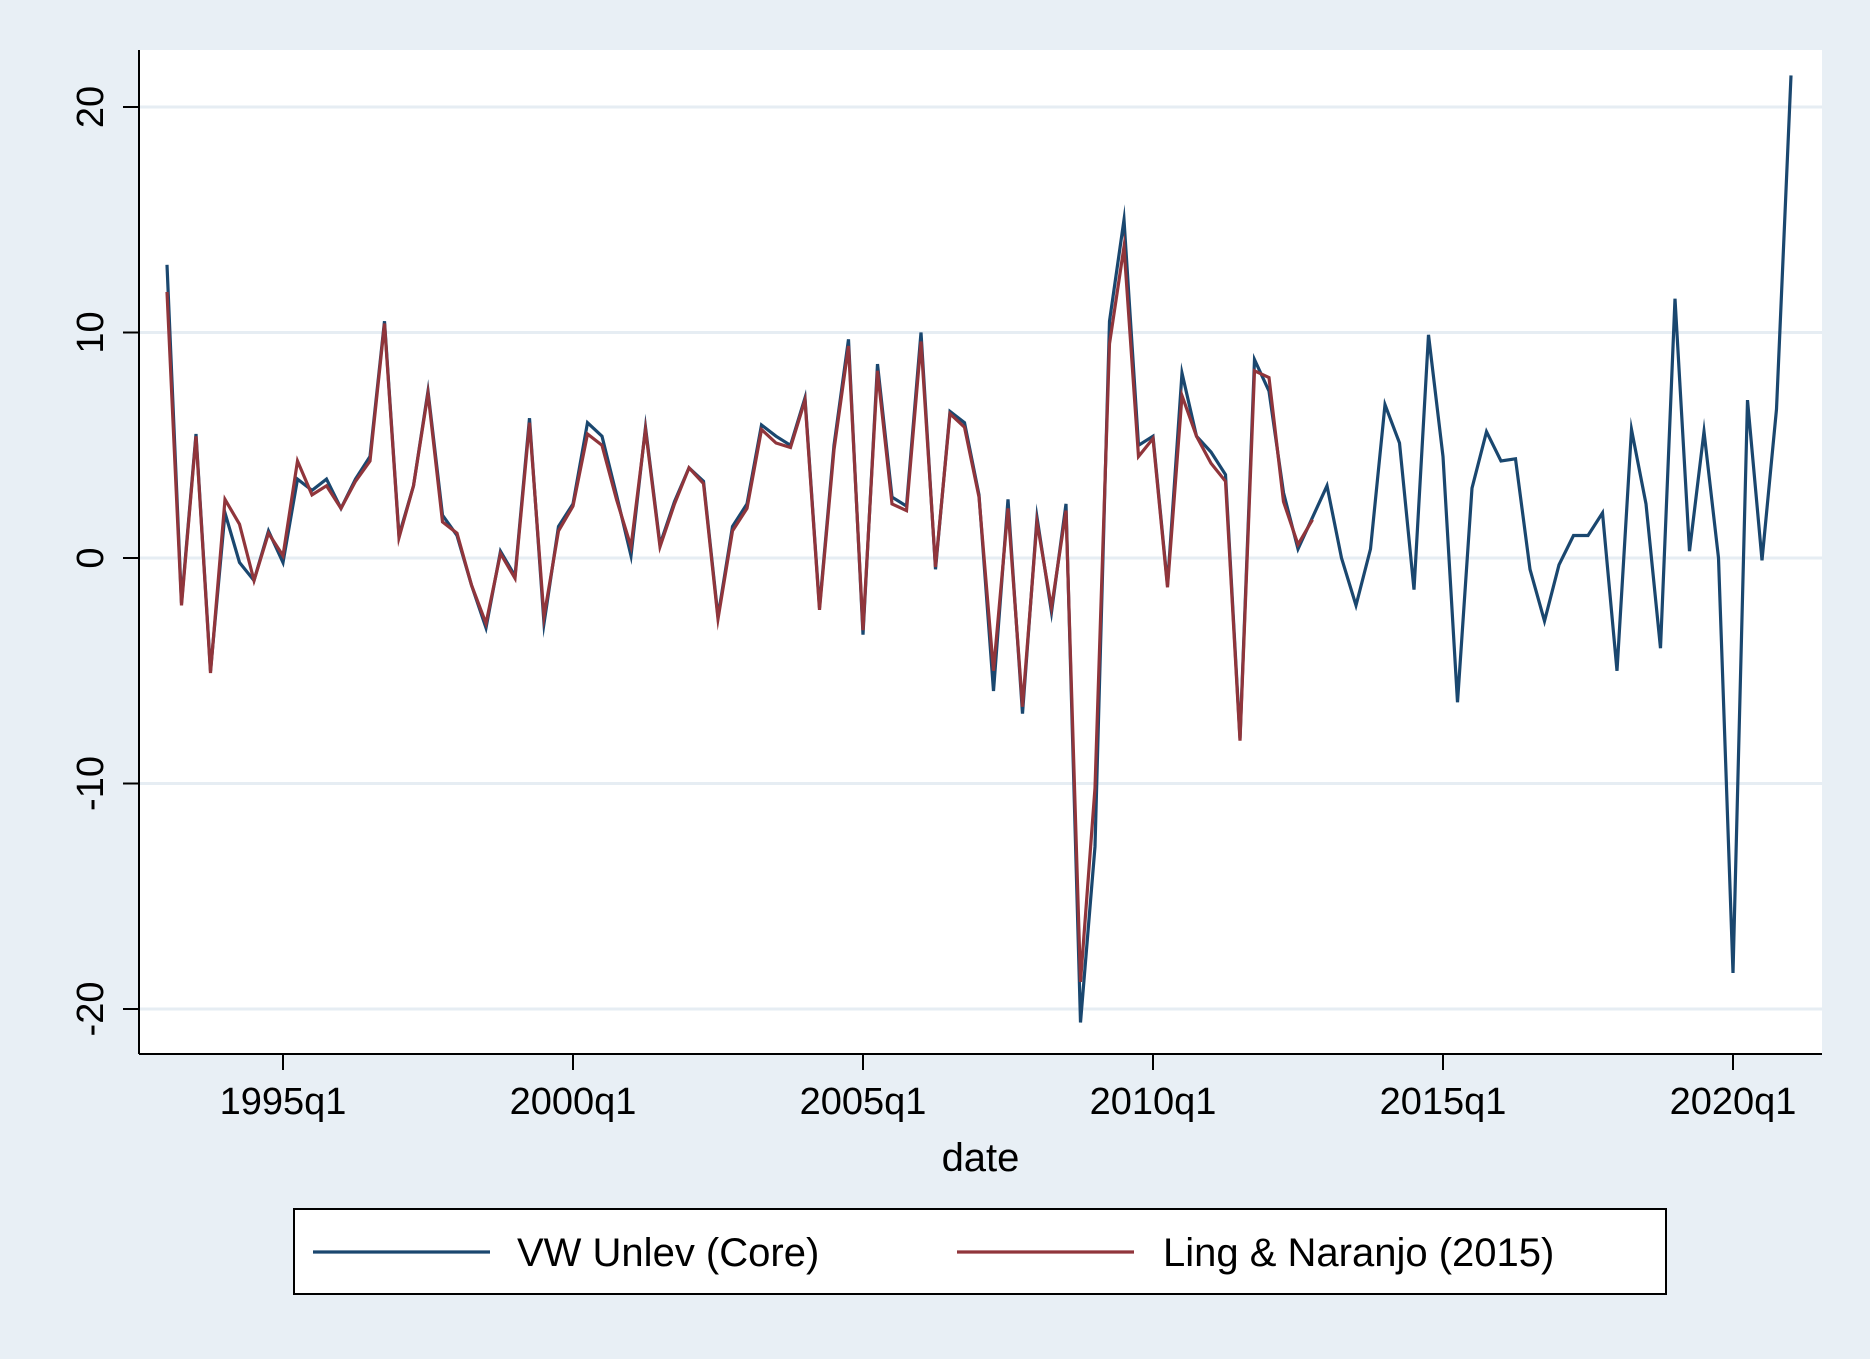 The height and width of the screenshot is (1359, 1870). I want to click on y-tick-label: -10, so click(91, 783).